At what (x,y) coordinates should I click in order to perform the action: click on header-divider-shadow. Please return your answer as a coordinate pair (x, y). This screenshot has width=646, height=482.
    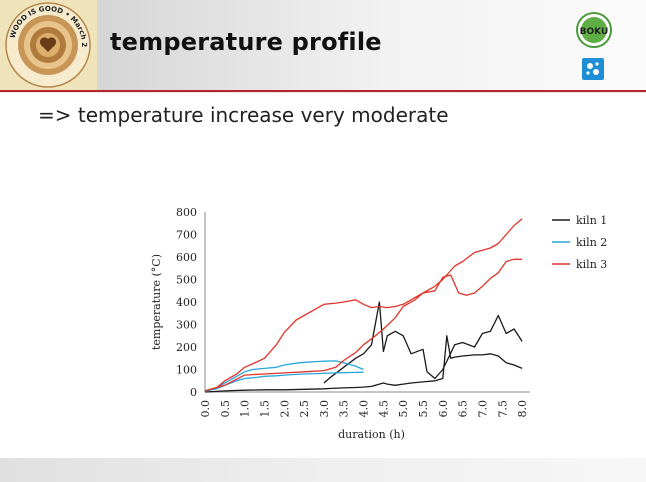
    Looking at the image, I should click on (323, 92).